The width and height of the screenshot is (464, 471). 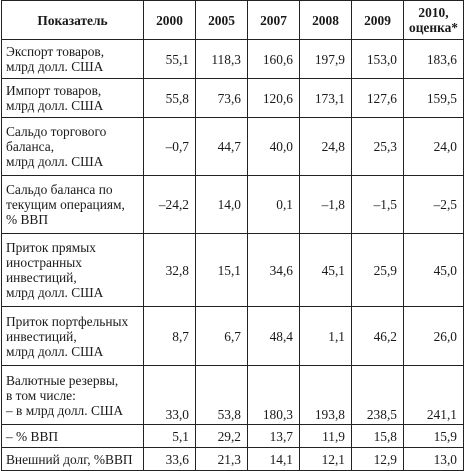 I want to click on row-label-line: – в млрд долл. США, so click(x=65, y=410).